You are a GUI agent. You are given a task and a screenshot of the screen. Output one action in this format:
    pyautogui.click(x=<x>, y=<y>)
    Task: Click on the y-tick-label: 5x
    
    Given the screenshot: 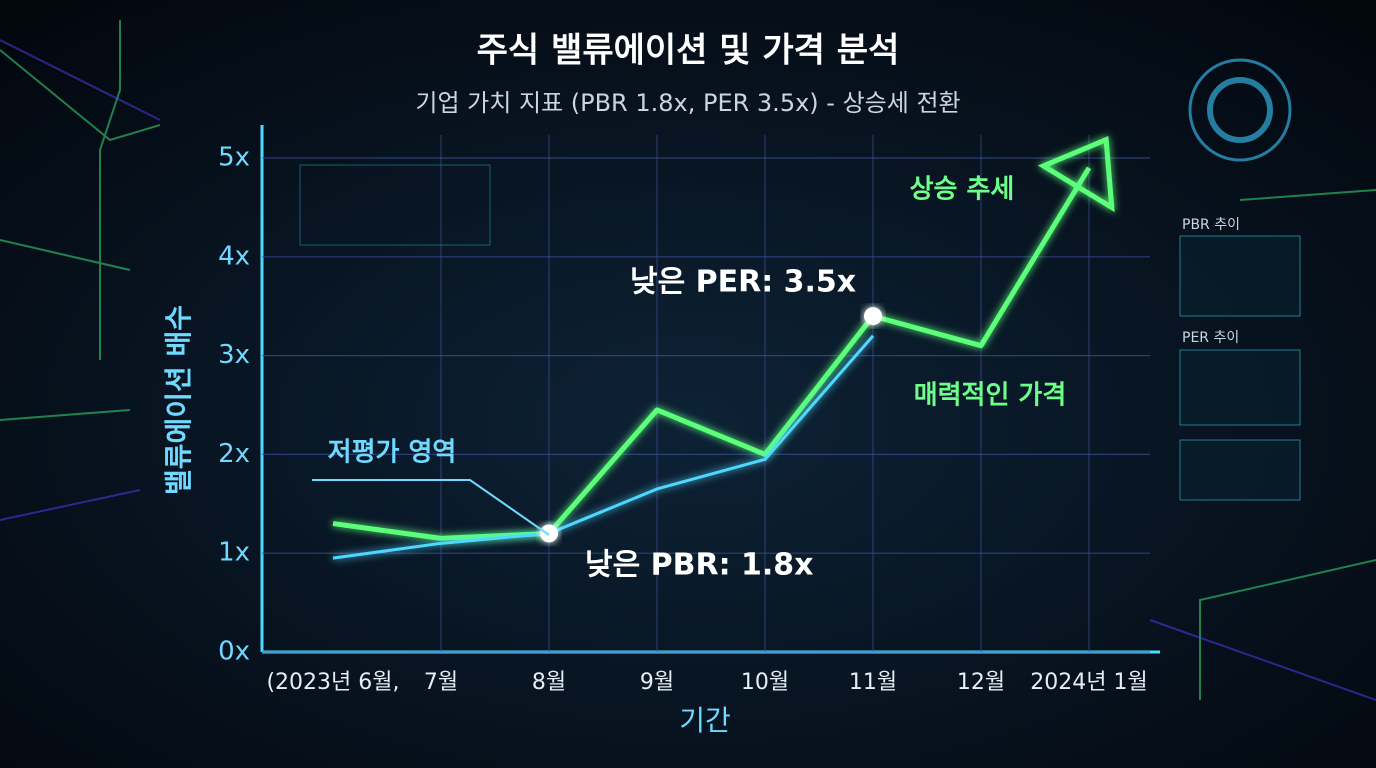 What is the action you would take?
    pyautogui.click(x=234, y=158)
    